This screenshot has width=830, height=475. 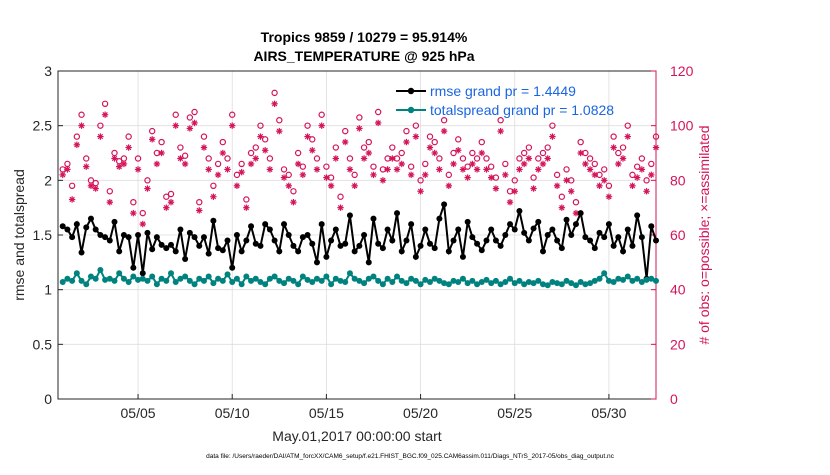 What do you see at coordinates (411, 91) in the screenshot?
I see `legend-rmse-swatch-marker` at bounding box center [411, 91].